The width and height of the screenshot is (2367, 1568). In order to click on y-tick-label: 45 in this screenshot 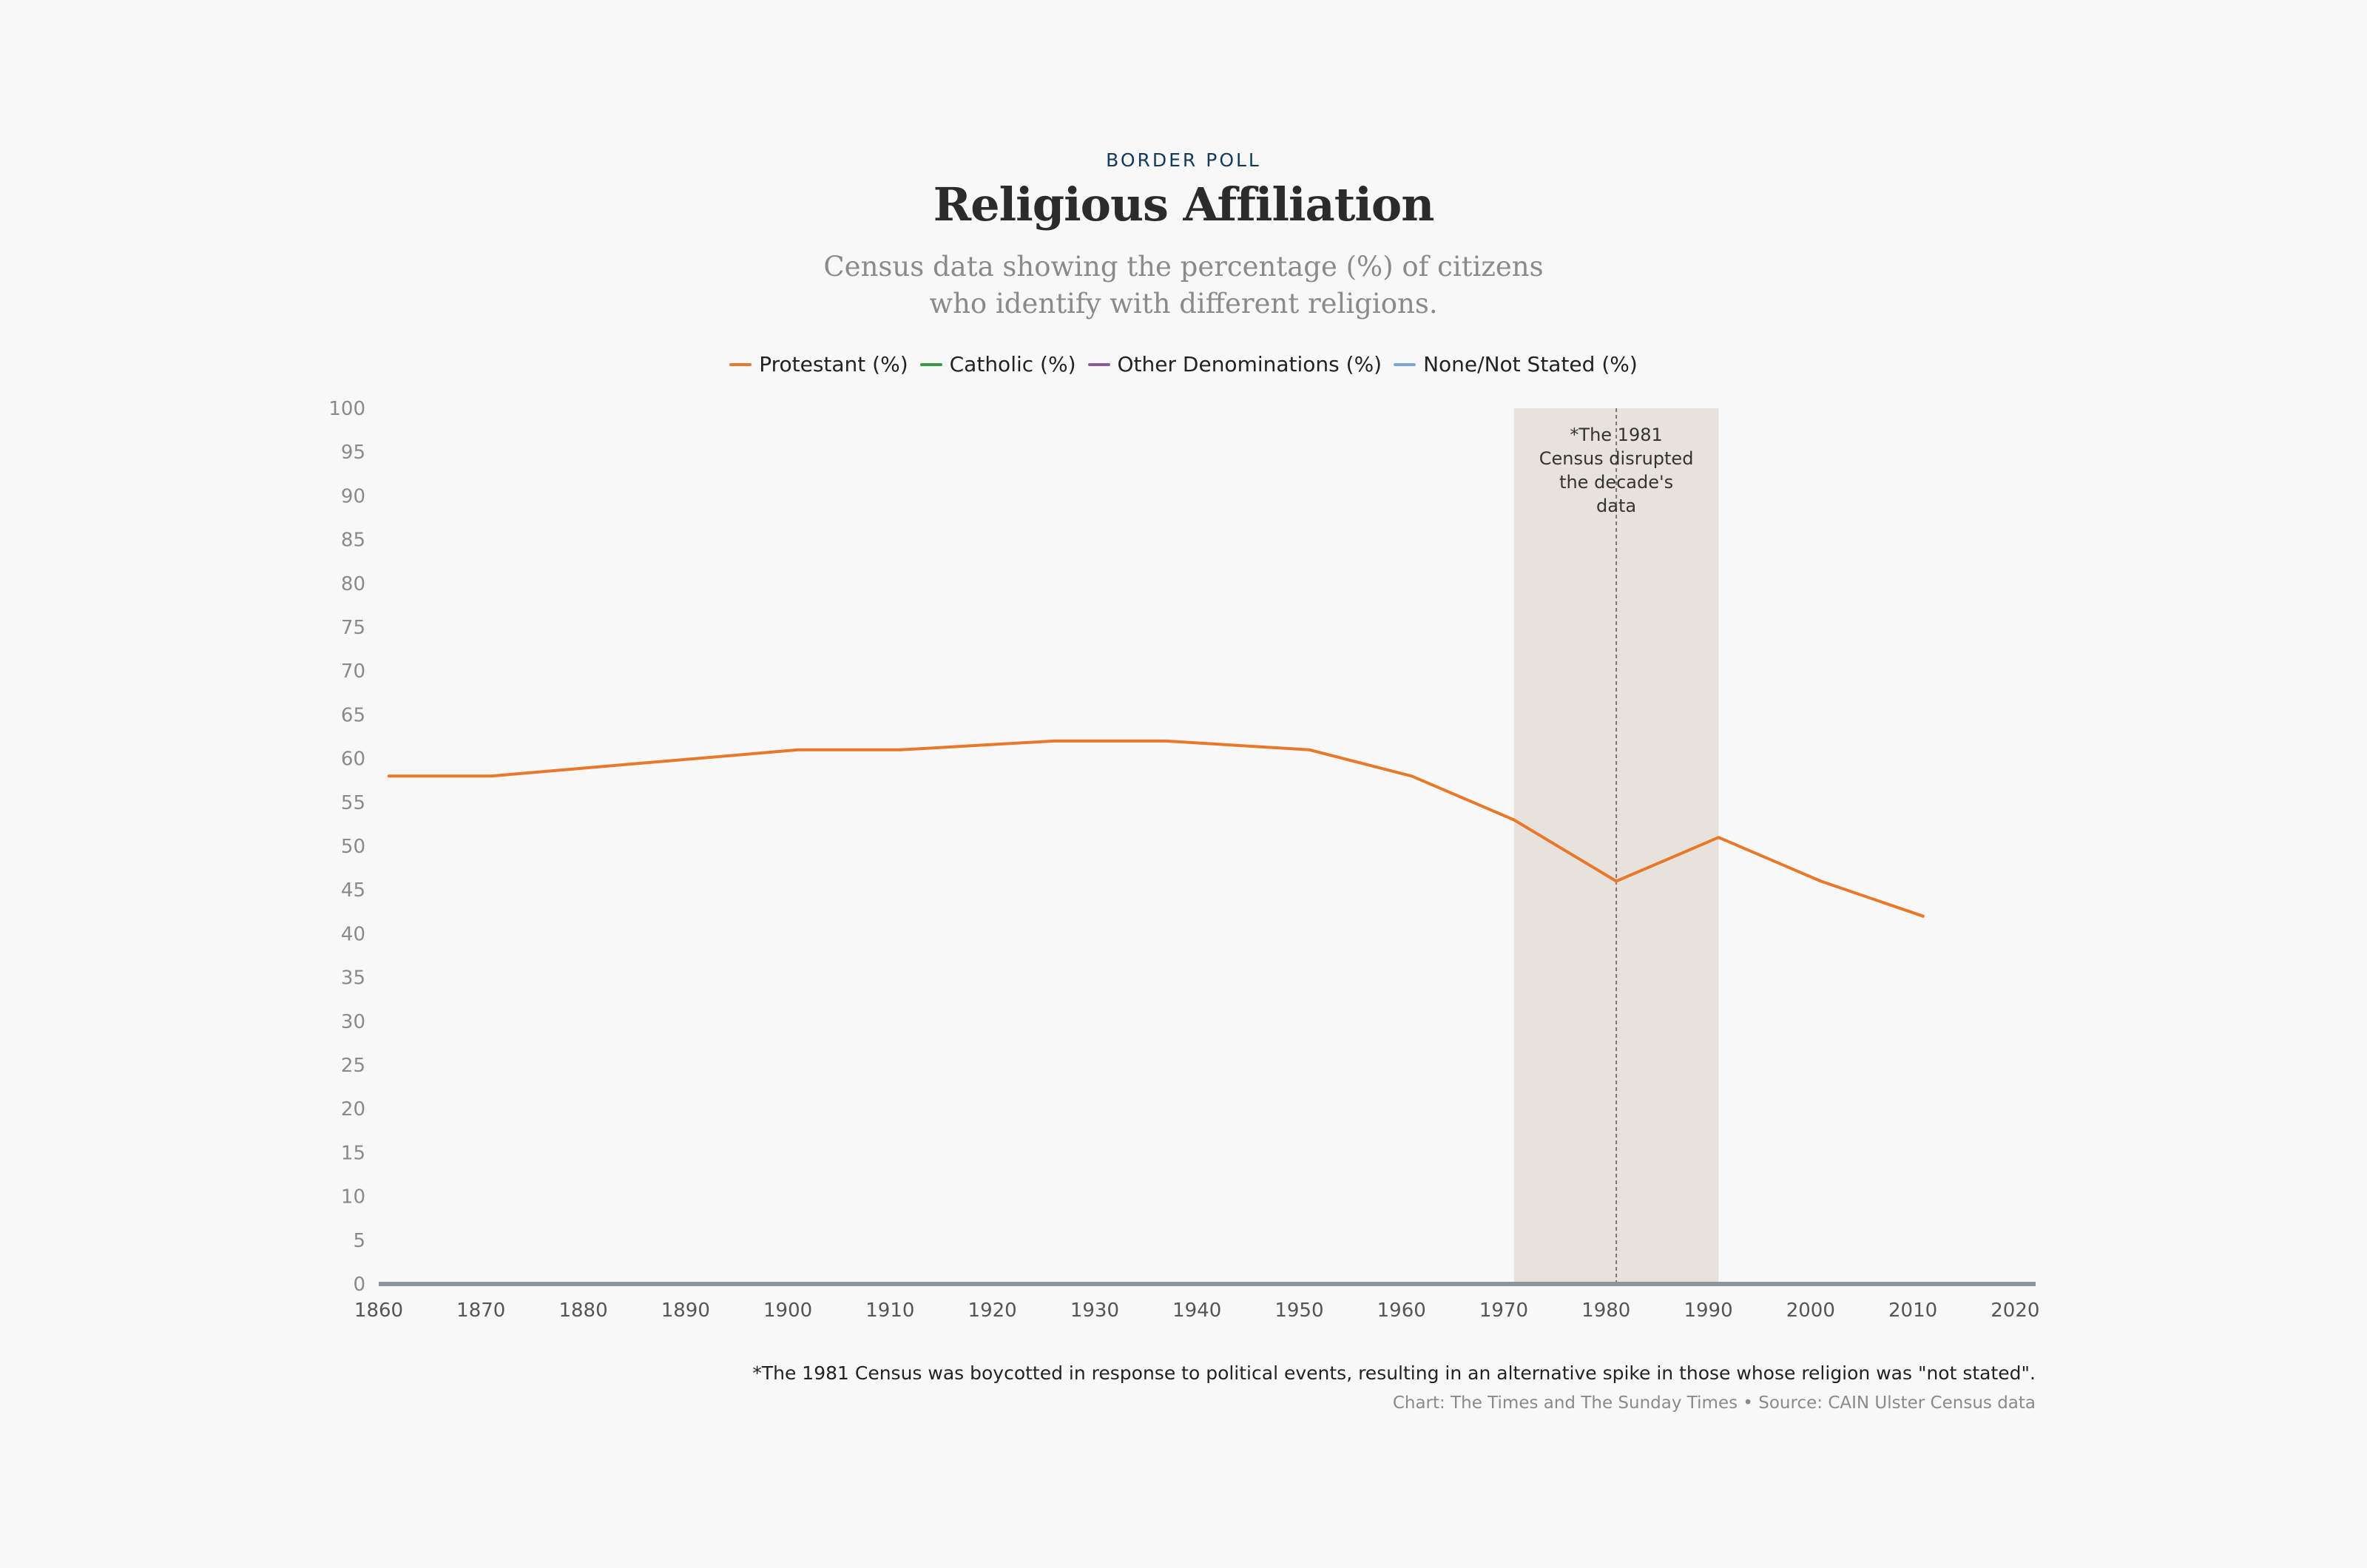, I will do `click(353, 890)`.